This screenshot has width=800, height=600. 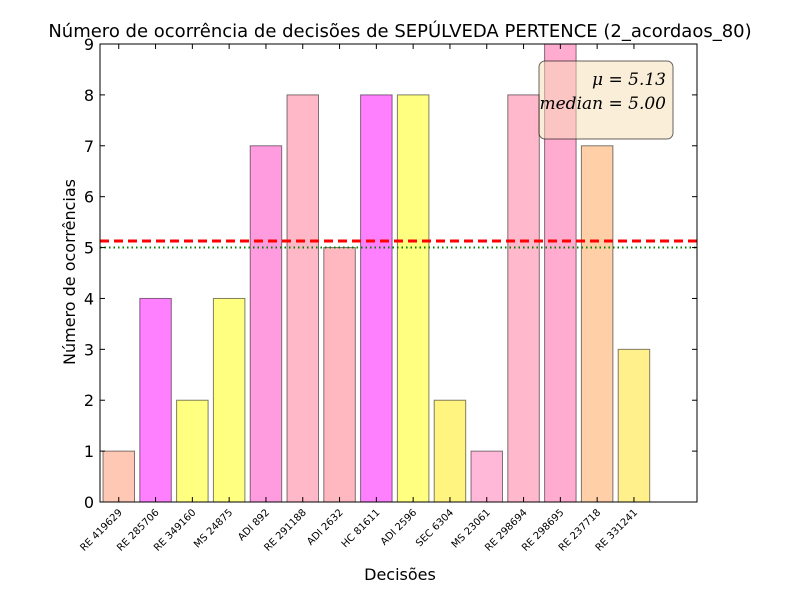 I want to click on ytick-label: 8, so click(x=89, y=95).